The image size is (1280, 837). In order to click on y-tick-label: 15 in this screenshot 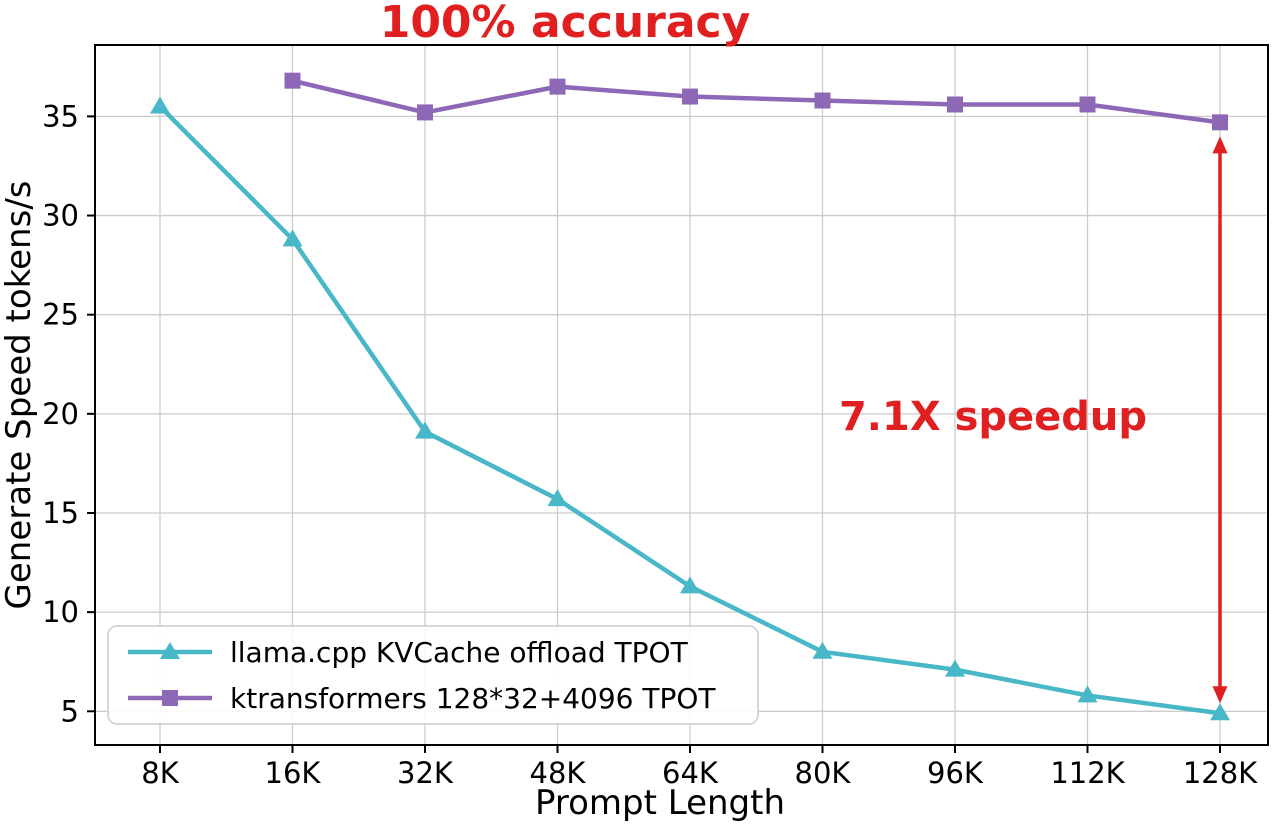, I will do `click(60, 513)`.